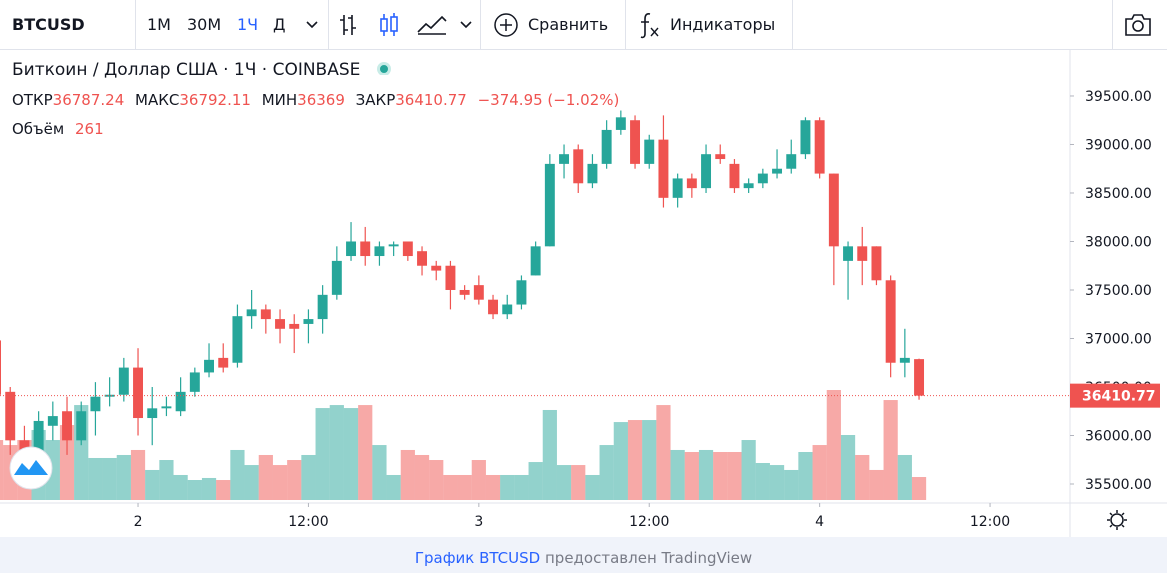 The height and width of the screenshot is (579, 1167). I want to click on low-label: МИН, so click(279, 100).